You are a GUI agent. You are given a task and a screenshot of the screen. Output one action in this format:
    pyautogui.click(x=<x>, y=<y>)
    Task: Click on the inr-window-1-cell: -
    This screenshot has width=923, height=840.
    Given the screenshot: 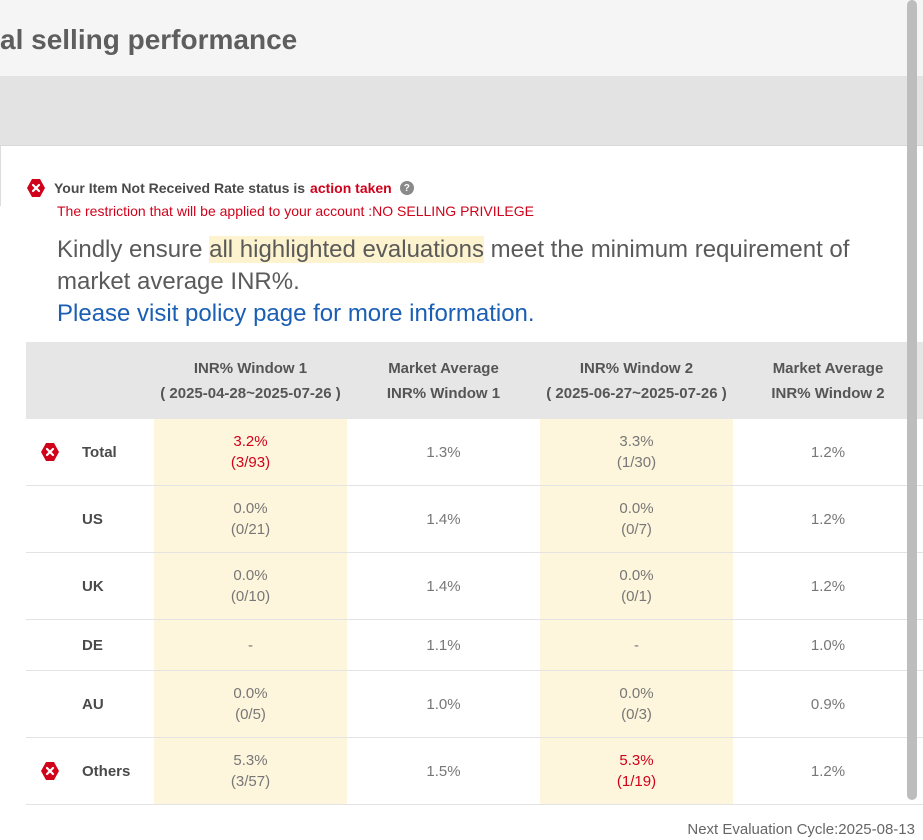 What is the action you would take?
    pyautogui.click(x=250, y=645)
    